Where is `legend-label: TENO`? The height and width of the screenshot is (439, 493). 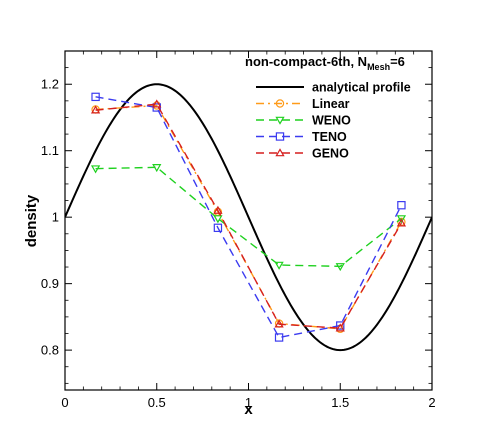
legend-label: TENO is located at coordinates (329, 137).